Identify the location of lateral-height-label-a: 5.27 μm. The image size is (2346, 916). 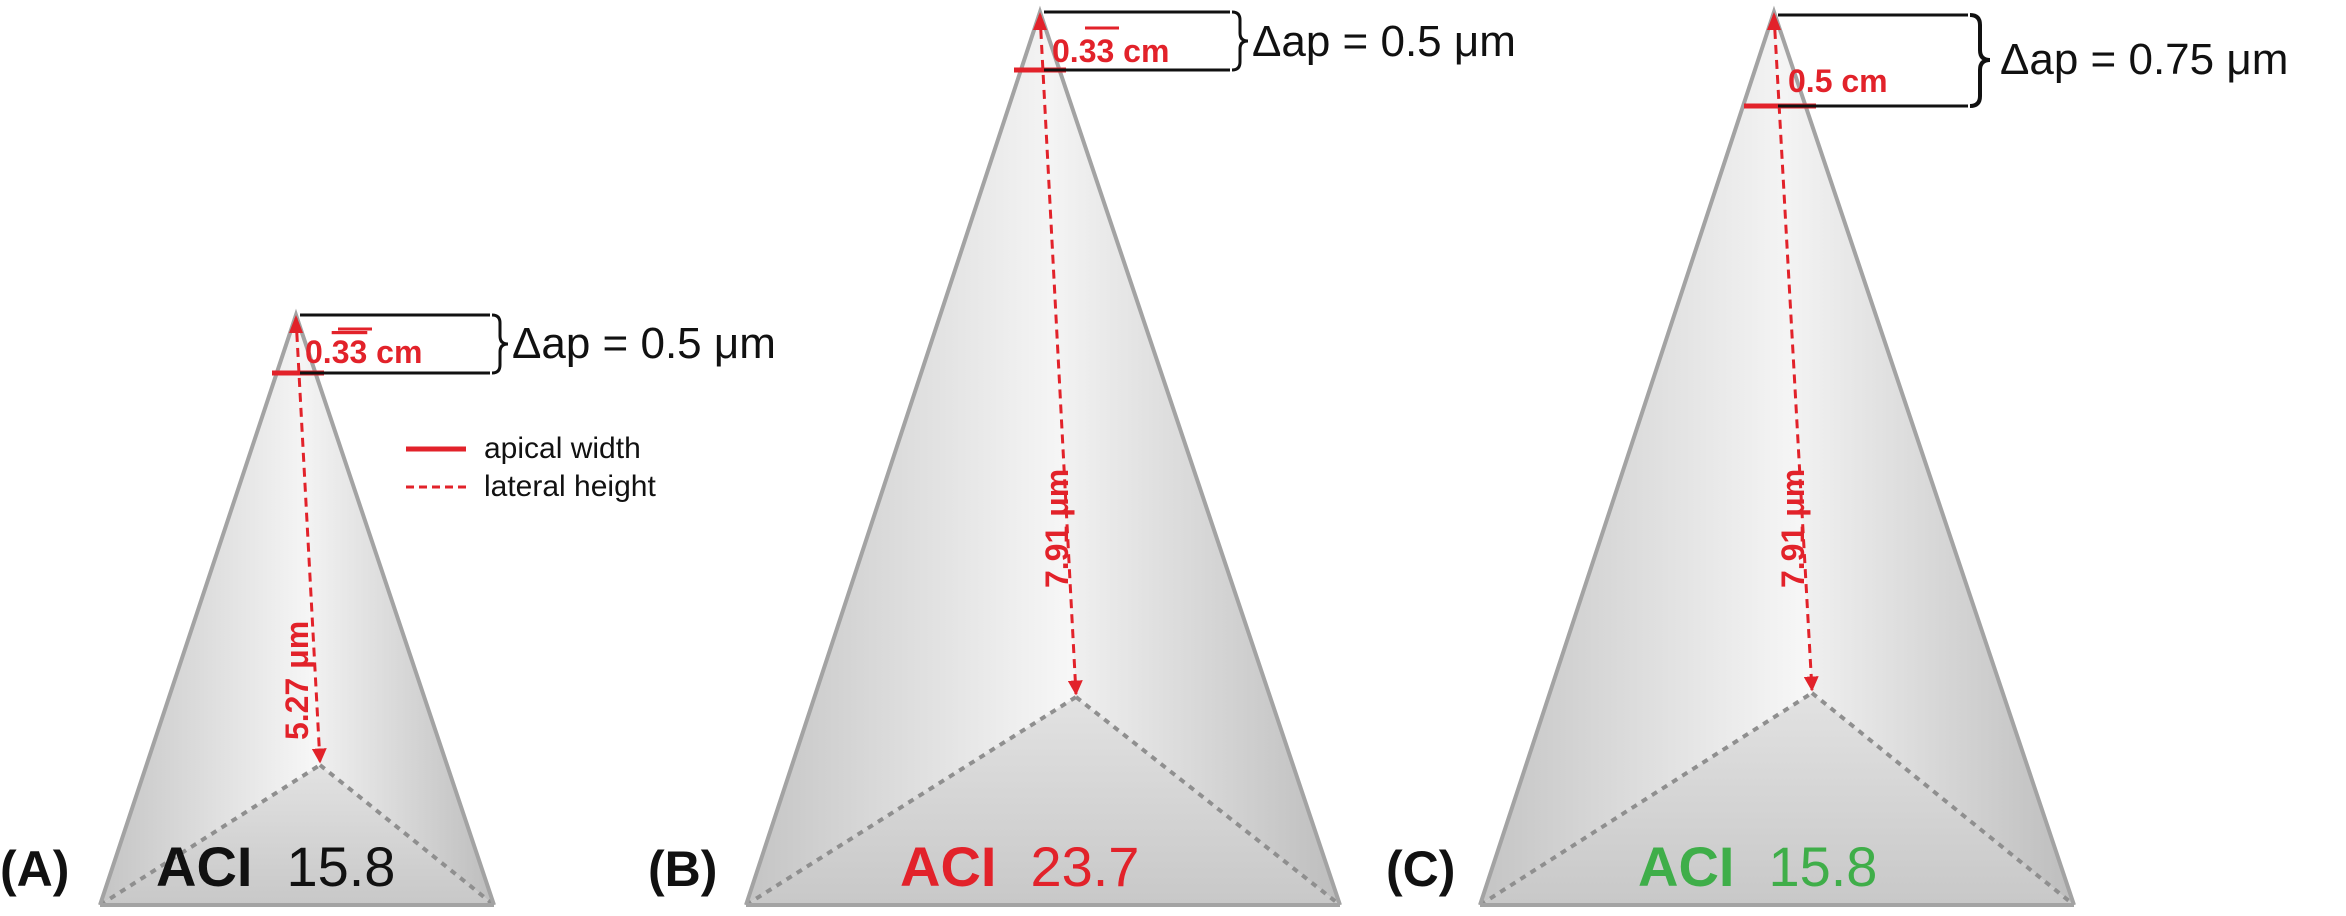
(297, 680).